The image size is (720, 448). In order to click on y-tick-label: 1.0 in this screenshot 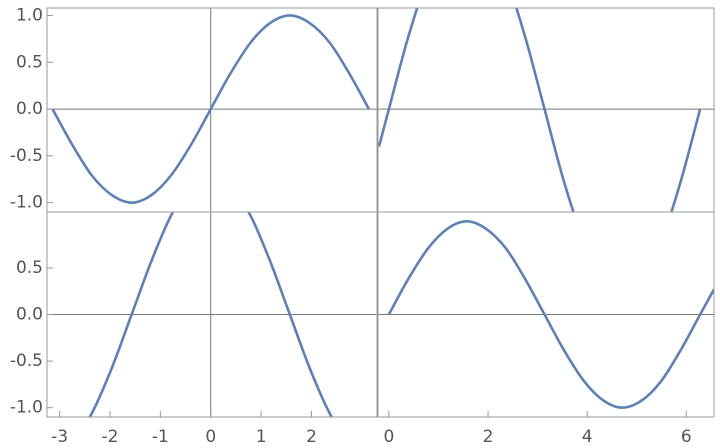, I will do `click(29, 15)`.